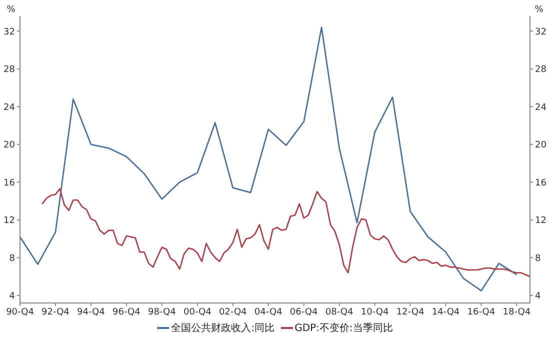 The image size is (550, 341). What do you see at coordinates (374, 312) in the screenshot?
I see `x-tick-label: 10-Q4` at bounding box center [374, 312].